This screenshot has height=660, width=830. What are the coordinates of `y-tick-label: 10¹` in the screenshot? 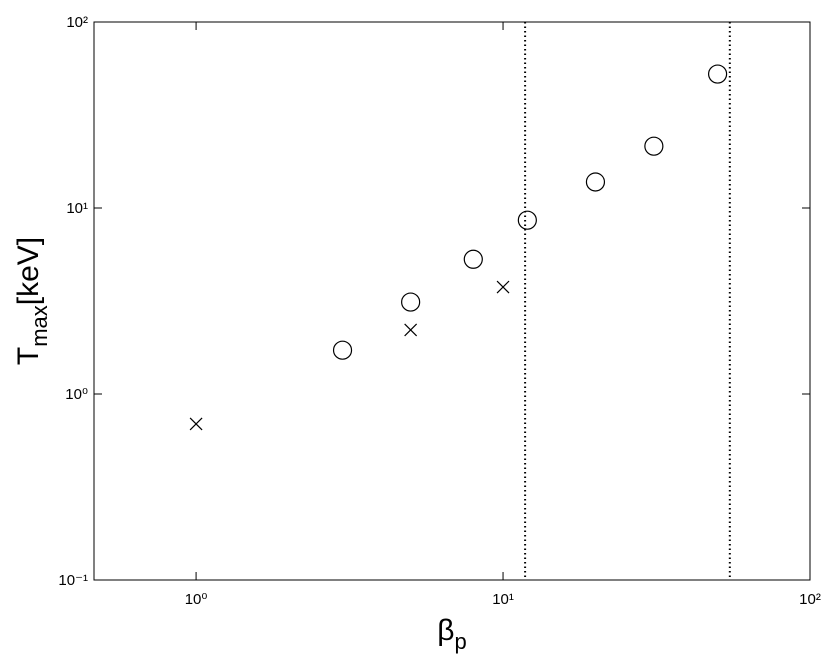 It's located at (77, 208).